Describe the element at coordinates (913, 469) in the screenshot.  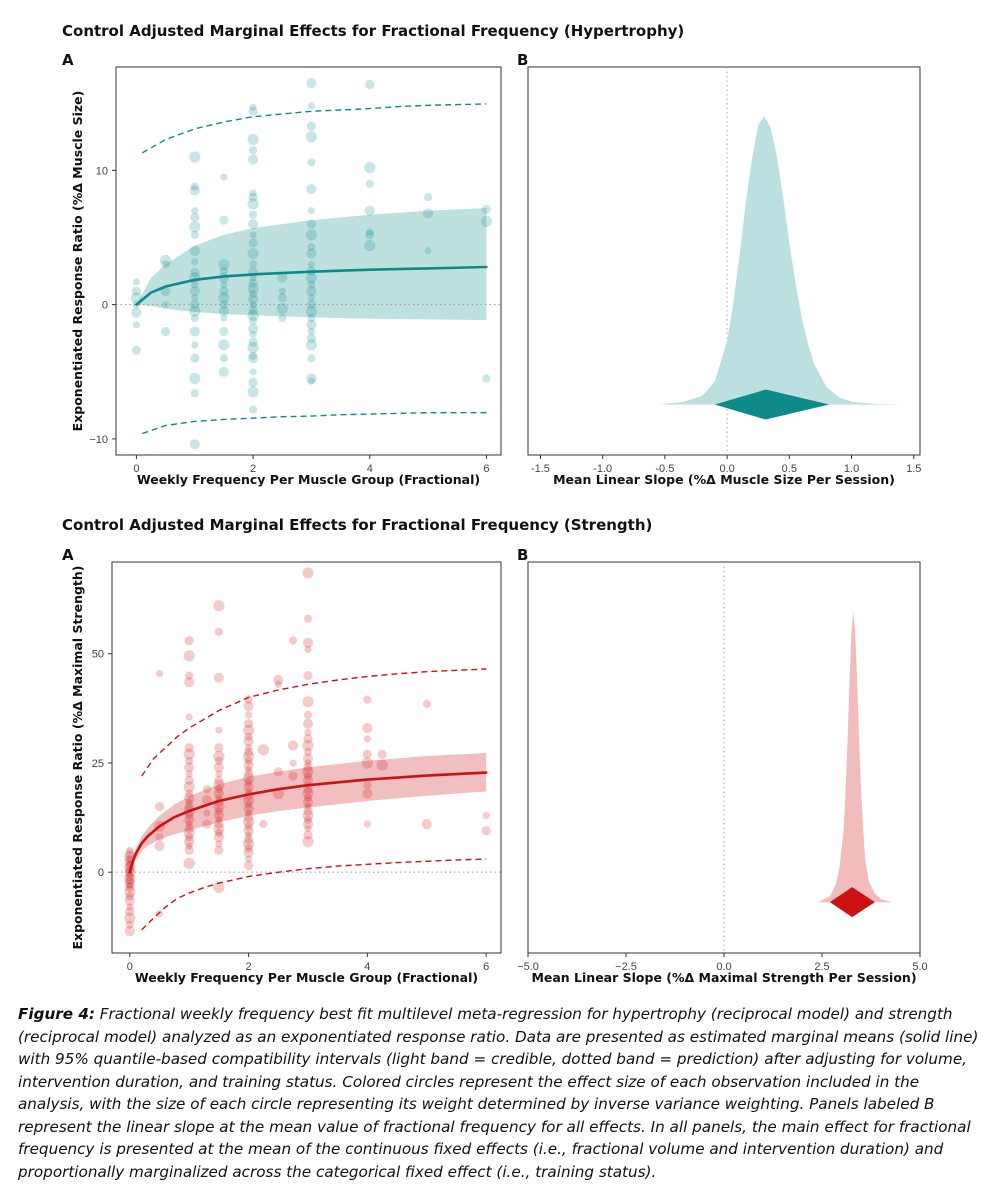
I see `x-tick-label: 1.5` at that location.